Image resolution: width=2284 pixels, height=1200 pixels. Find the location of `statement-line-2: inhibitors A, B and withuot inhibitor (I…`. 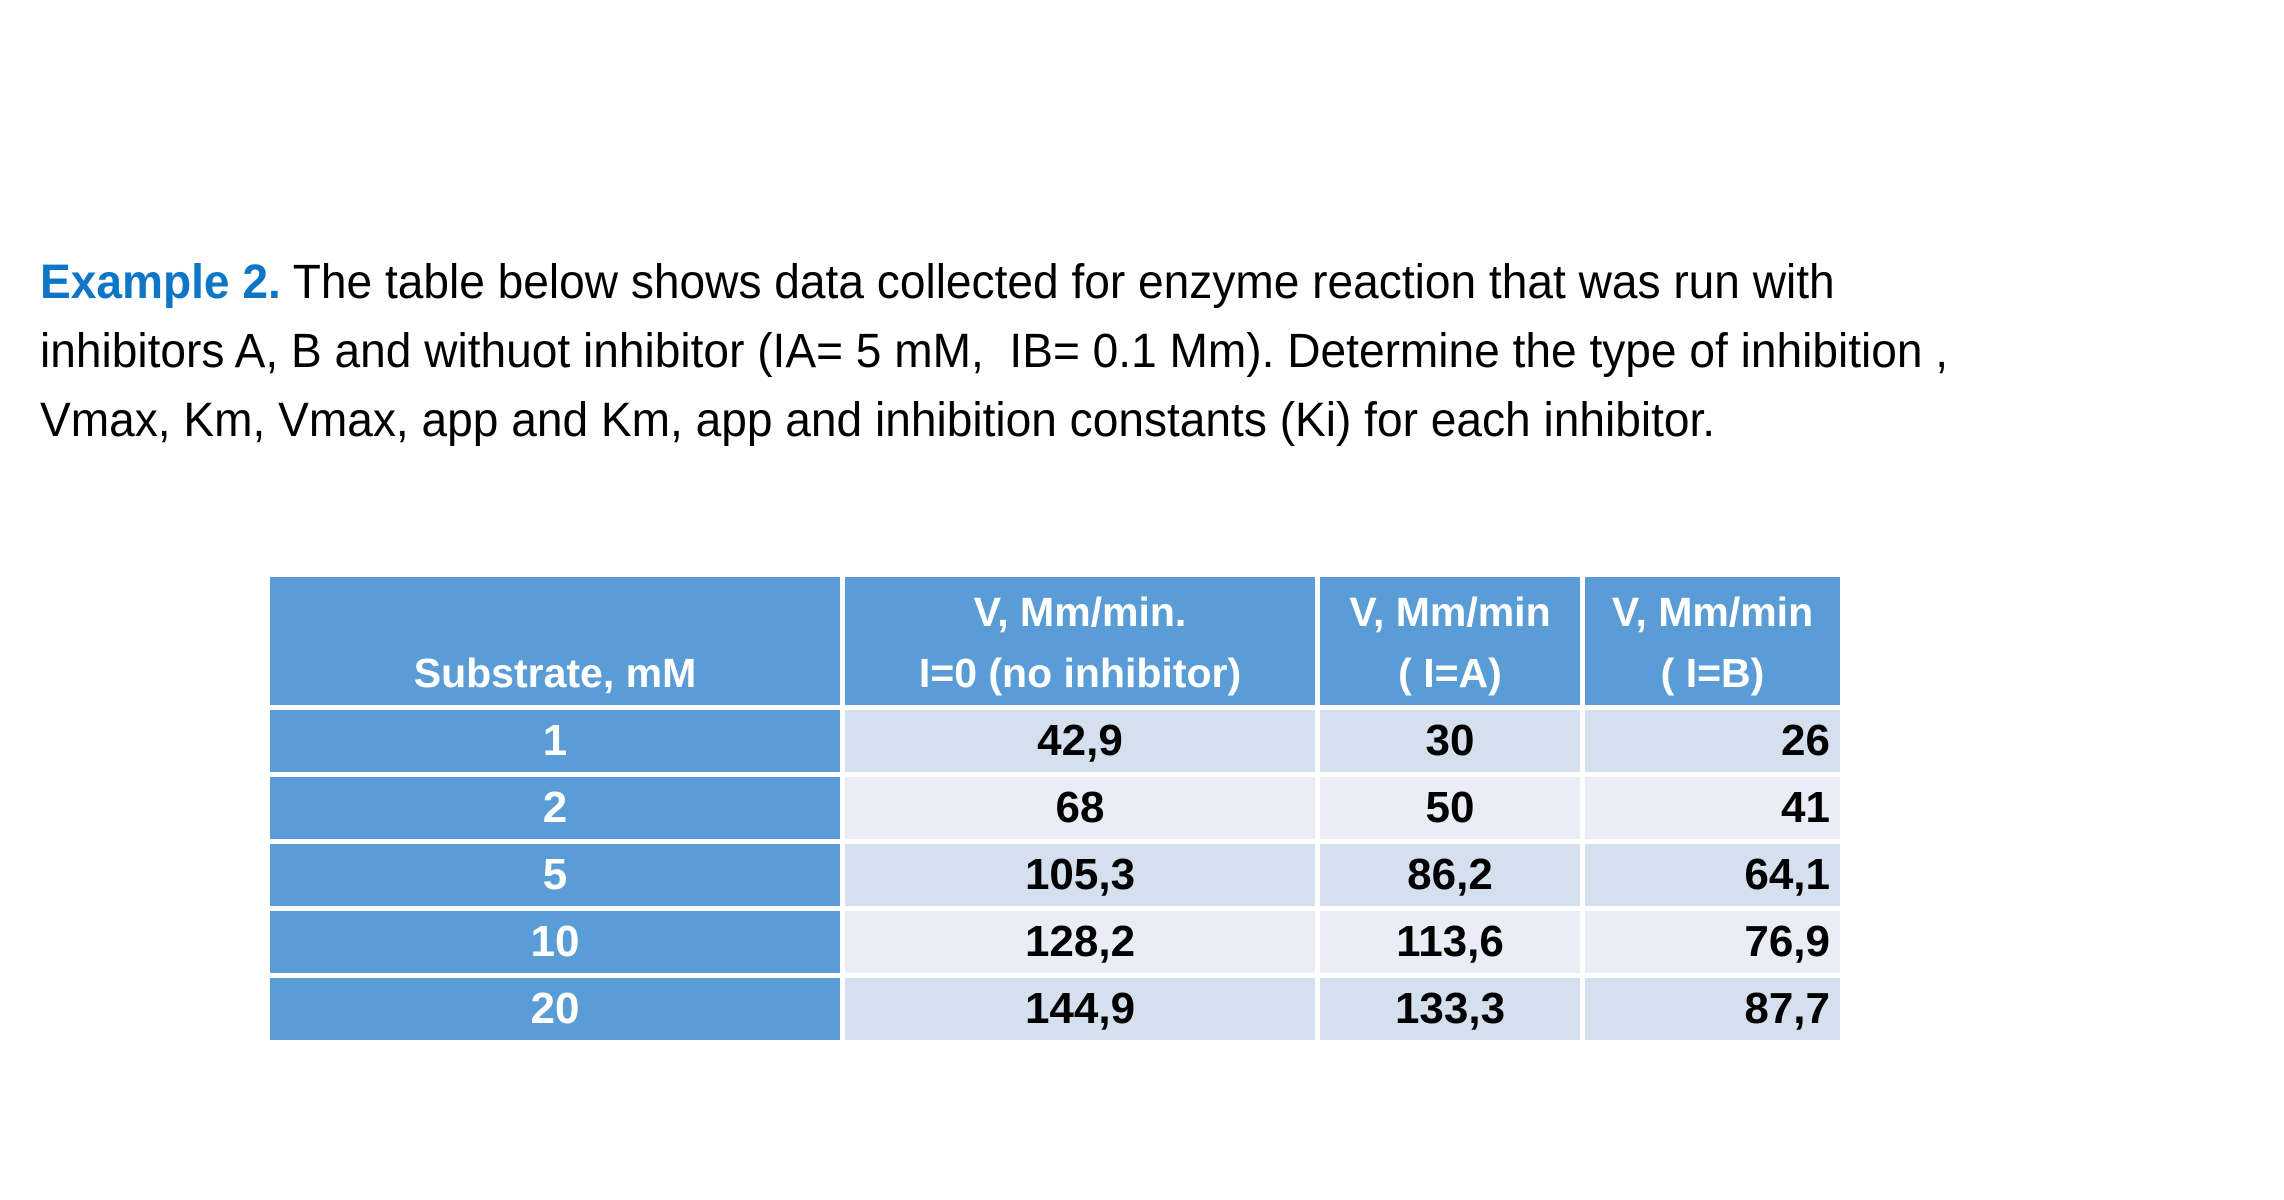

statement-line-2: inhibitors A, B and withuot inhibitor (I… is located at coordinates (994, 351).